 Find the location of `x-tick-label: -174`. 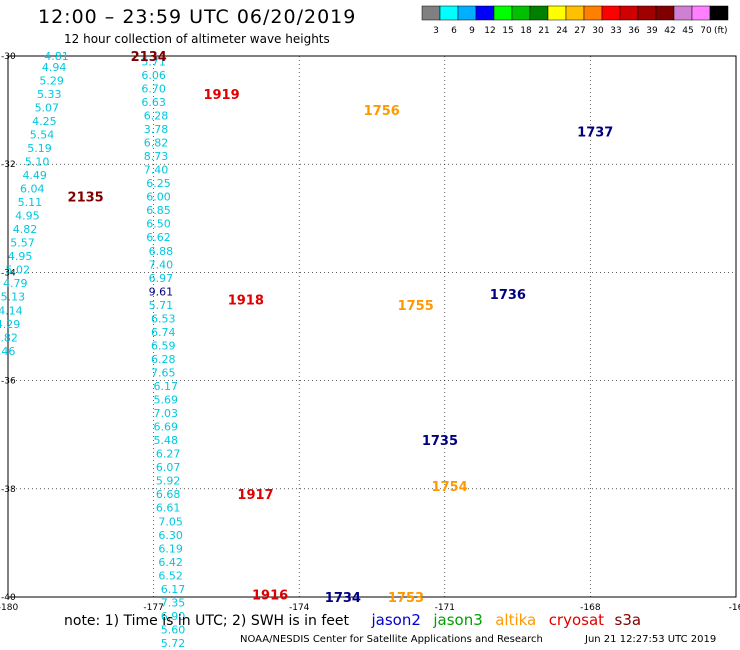

x-tick-label: -174 is located at coordinates (299, 608).